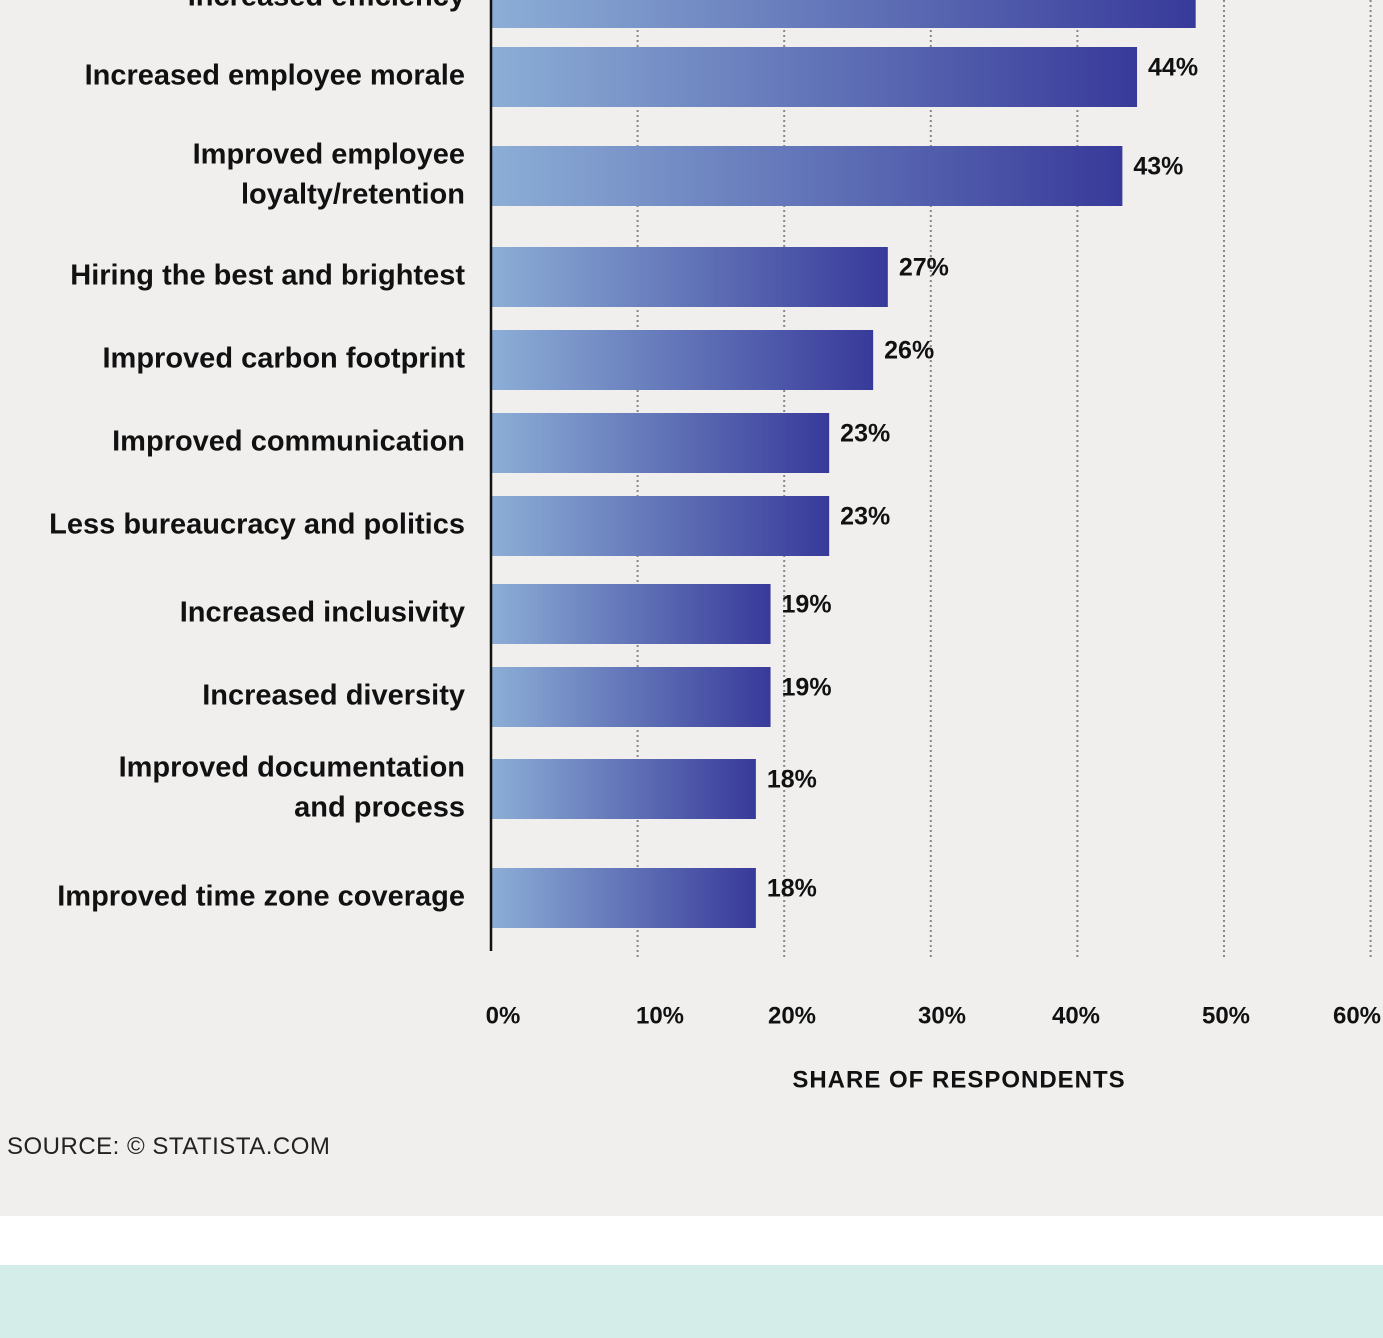 The width and height of the screenshot is (1383, 1338). I want to click on value-label: 27%, so click(924, 268).